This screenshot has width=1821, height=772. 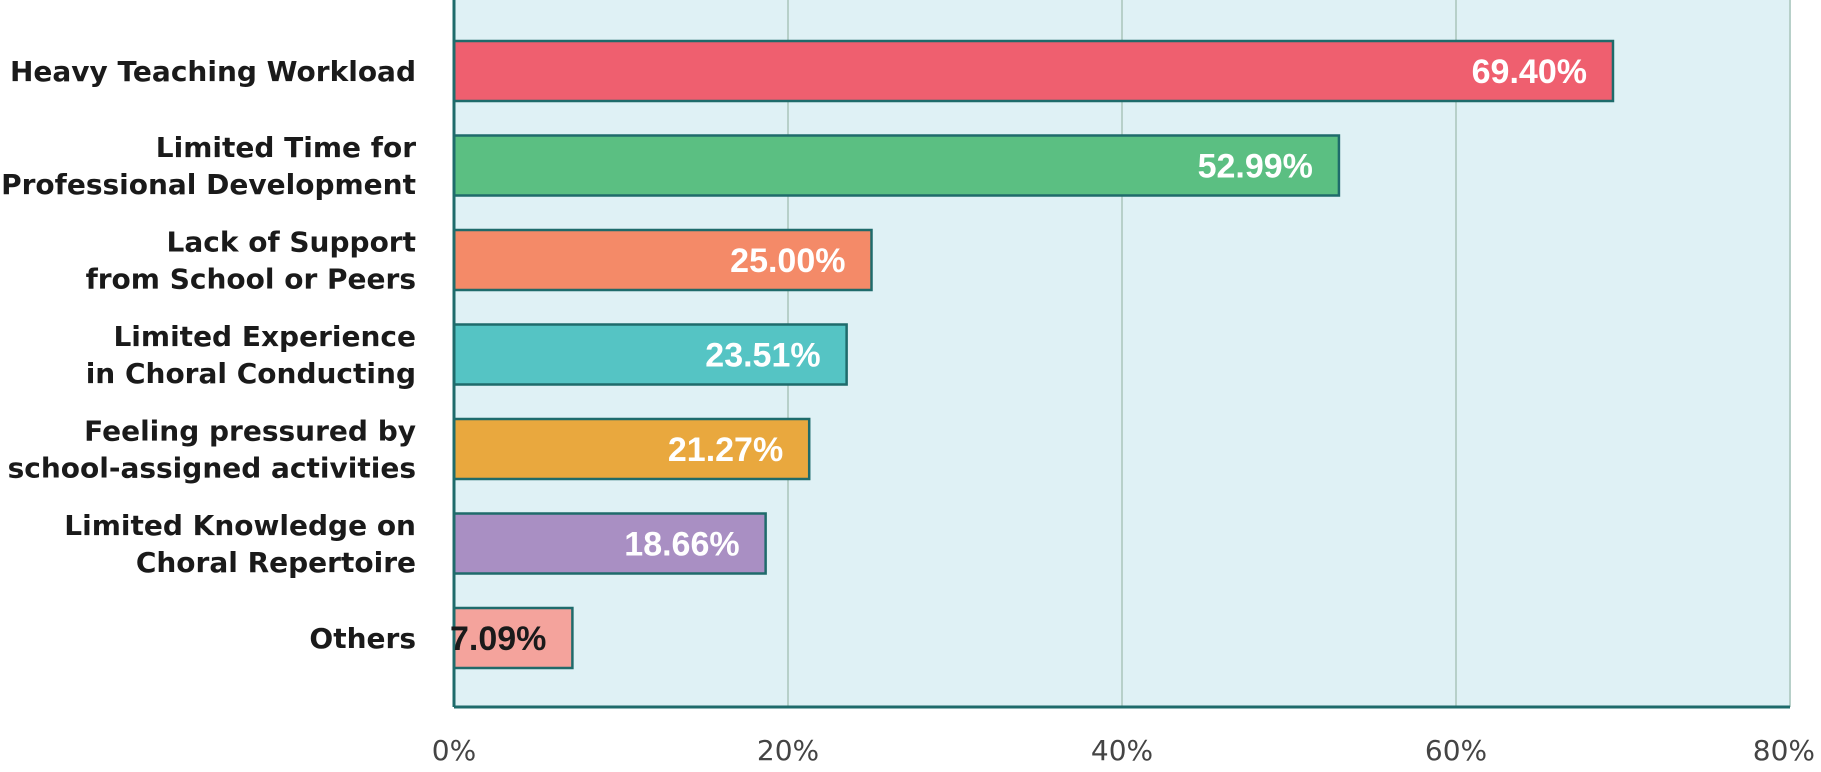 I want to click on category-label: Lack of Support from School or Peers, so click(x=251, y=261).